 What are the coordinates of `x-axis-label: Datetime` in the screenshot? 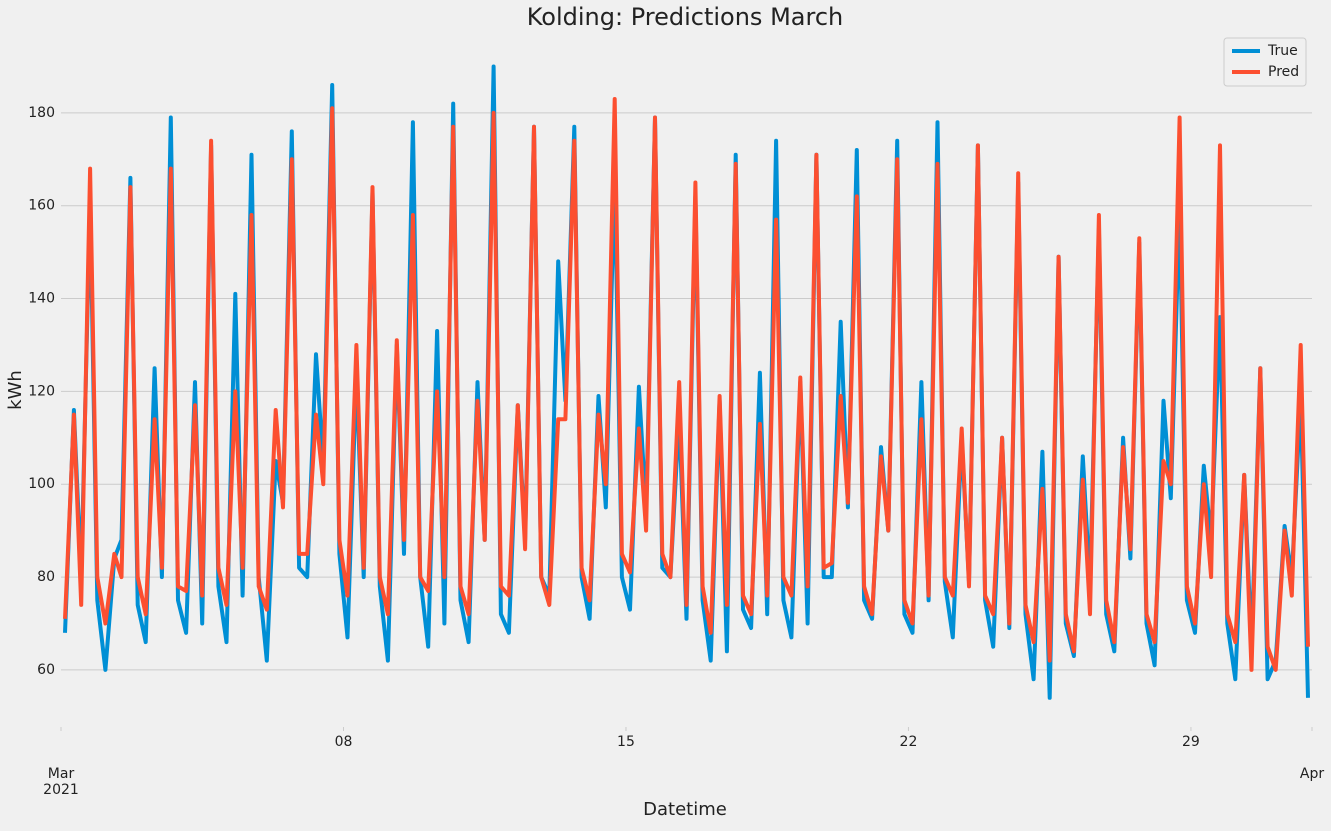 It's located at (685, 809).